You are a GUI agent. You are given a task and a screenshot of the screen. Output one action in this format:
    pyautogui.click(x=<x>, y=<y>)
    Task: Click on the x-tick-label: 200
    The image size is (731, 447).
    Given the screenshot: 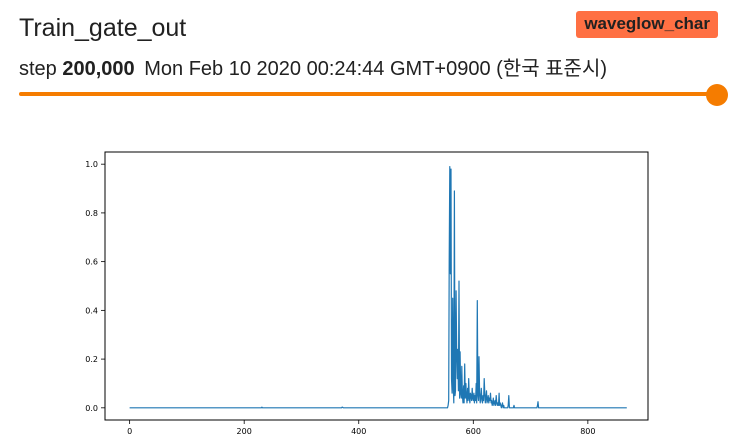 What is the action you would take?
    pyautogui.click(x=244, y=431)
    